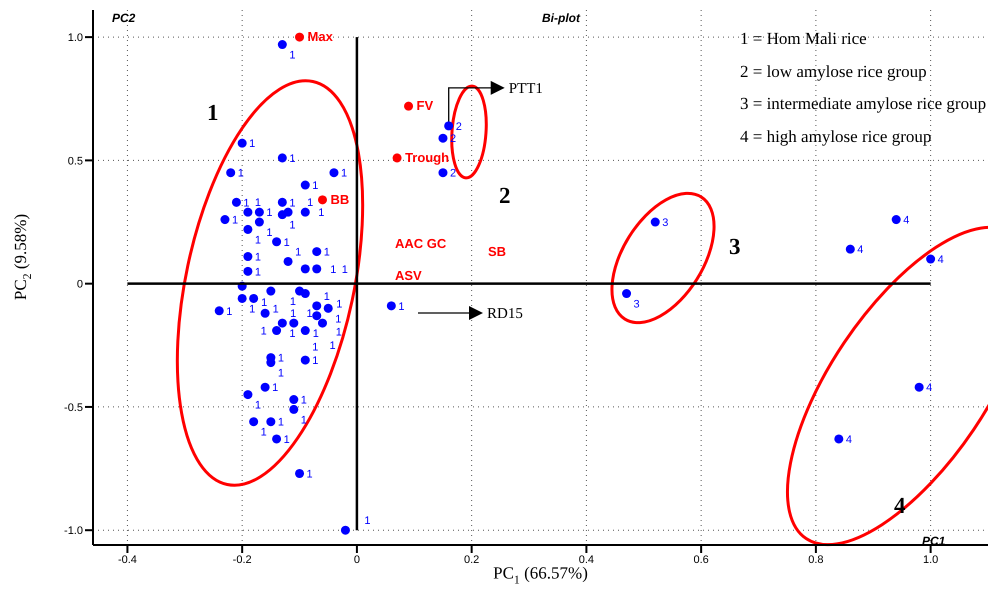 The width and height of the screenshot is (988, 612). What do you see at coordinates (459, 126) in the screenshot?
I see `series-label: 2` at bounding box center [459, 126].